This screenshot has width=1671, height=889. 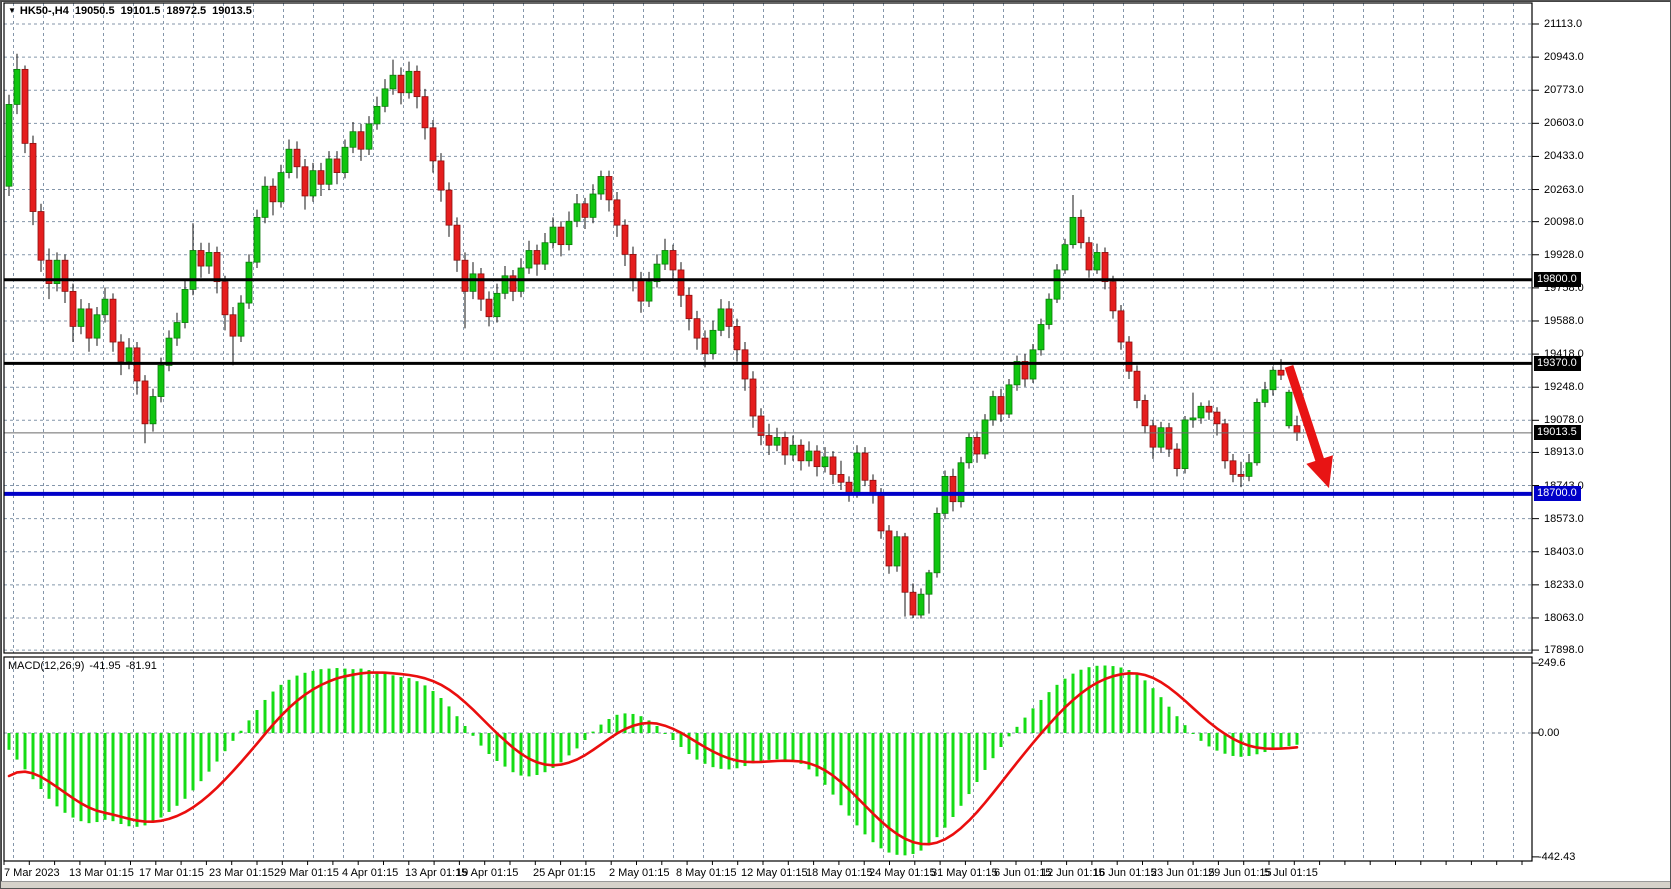 What do you see at coordinates (1564, 387) in the screenshot?
I see `price-tick-label: 19248.0` at bounding box center [1564, 387].